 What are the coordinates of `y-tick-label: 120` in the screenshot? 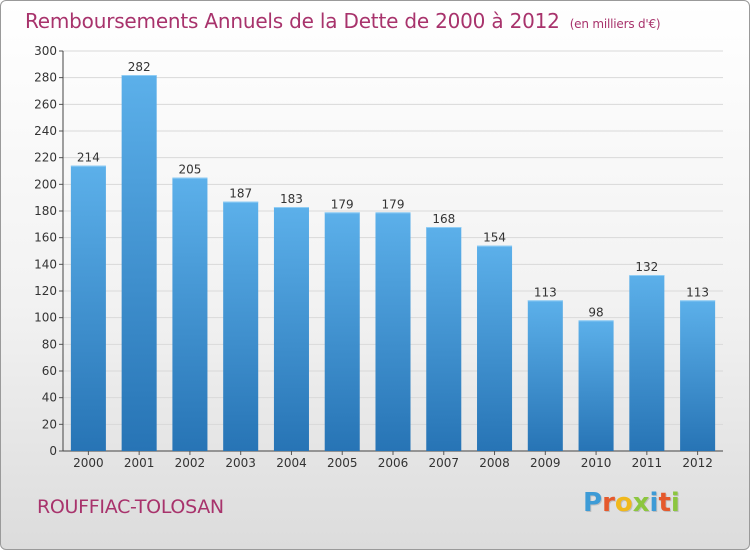 It's located at (45, 291).